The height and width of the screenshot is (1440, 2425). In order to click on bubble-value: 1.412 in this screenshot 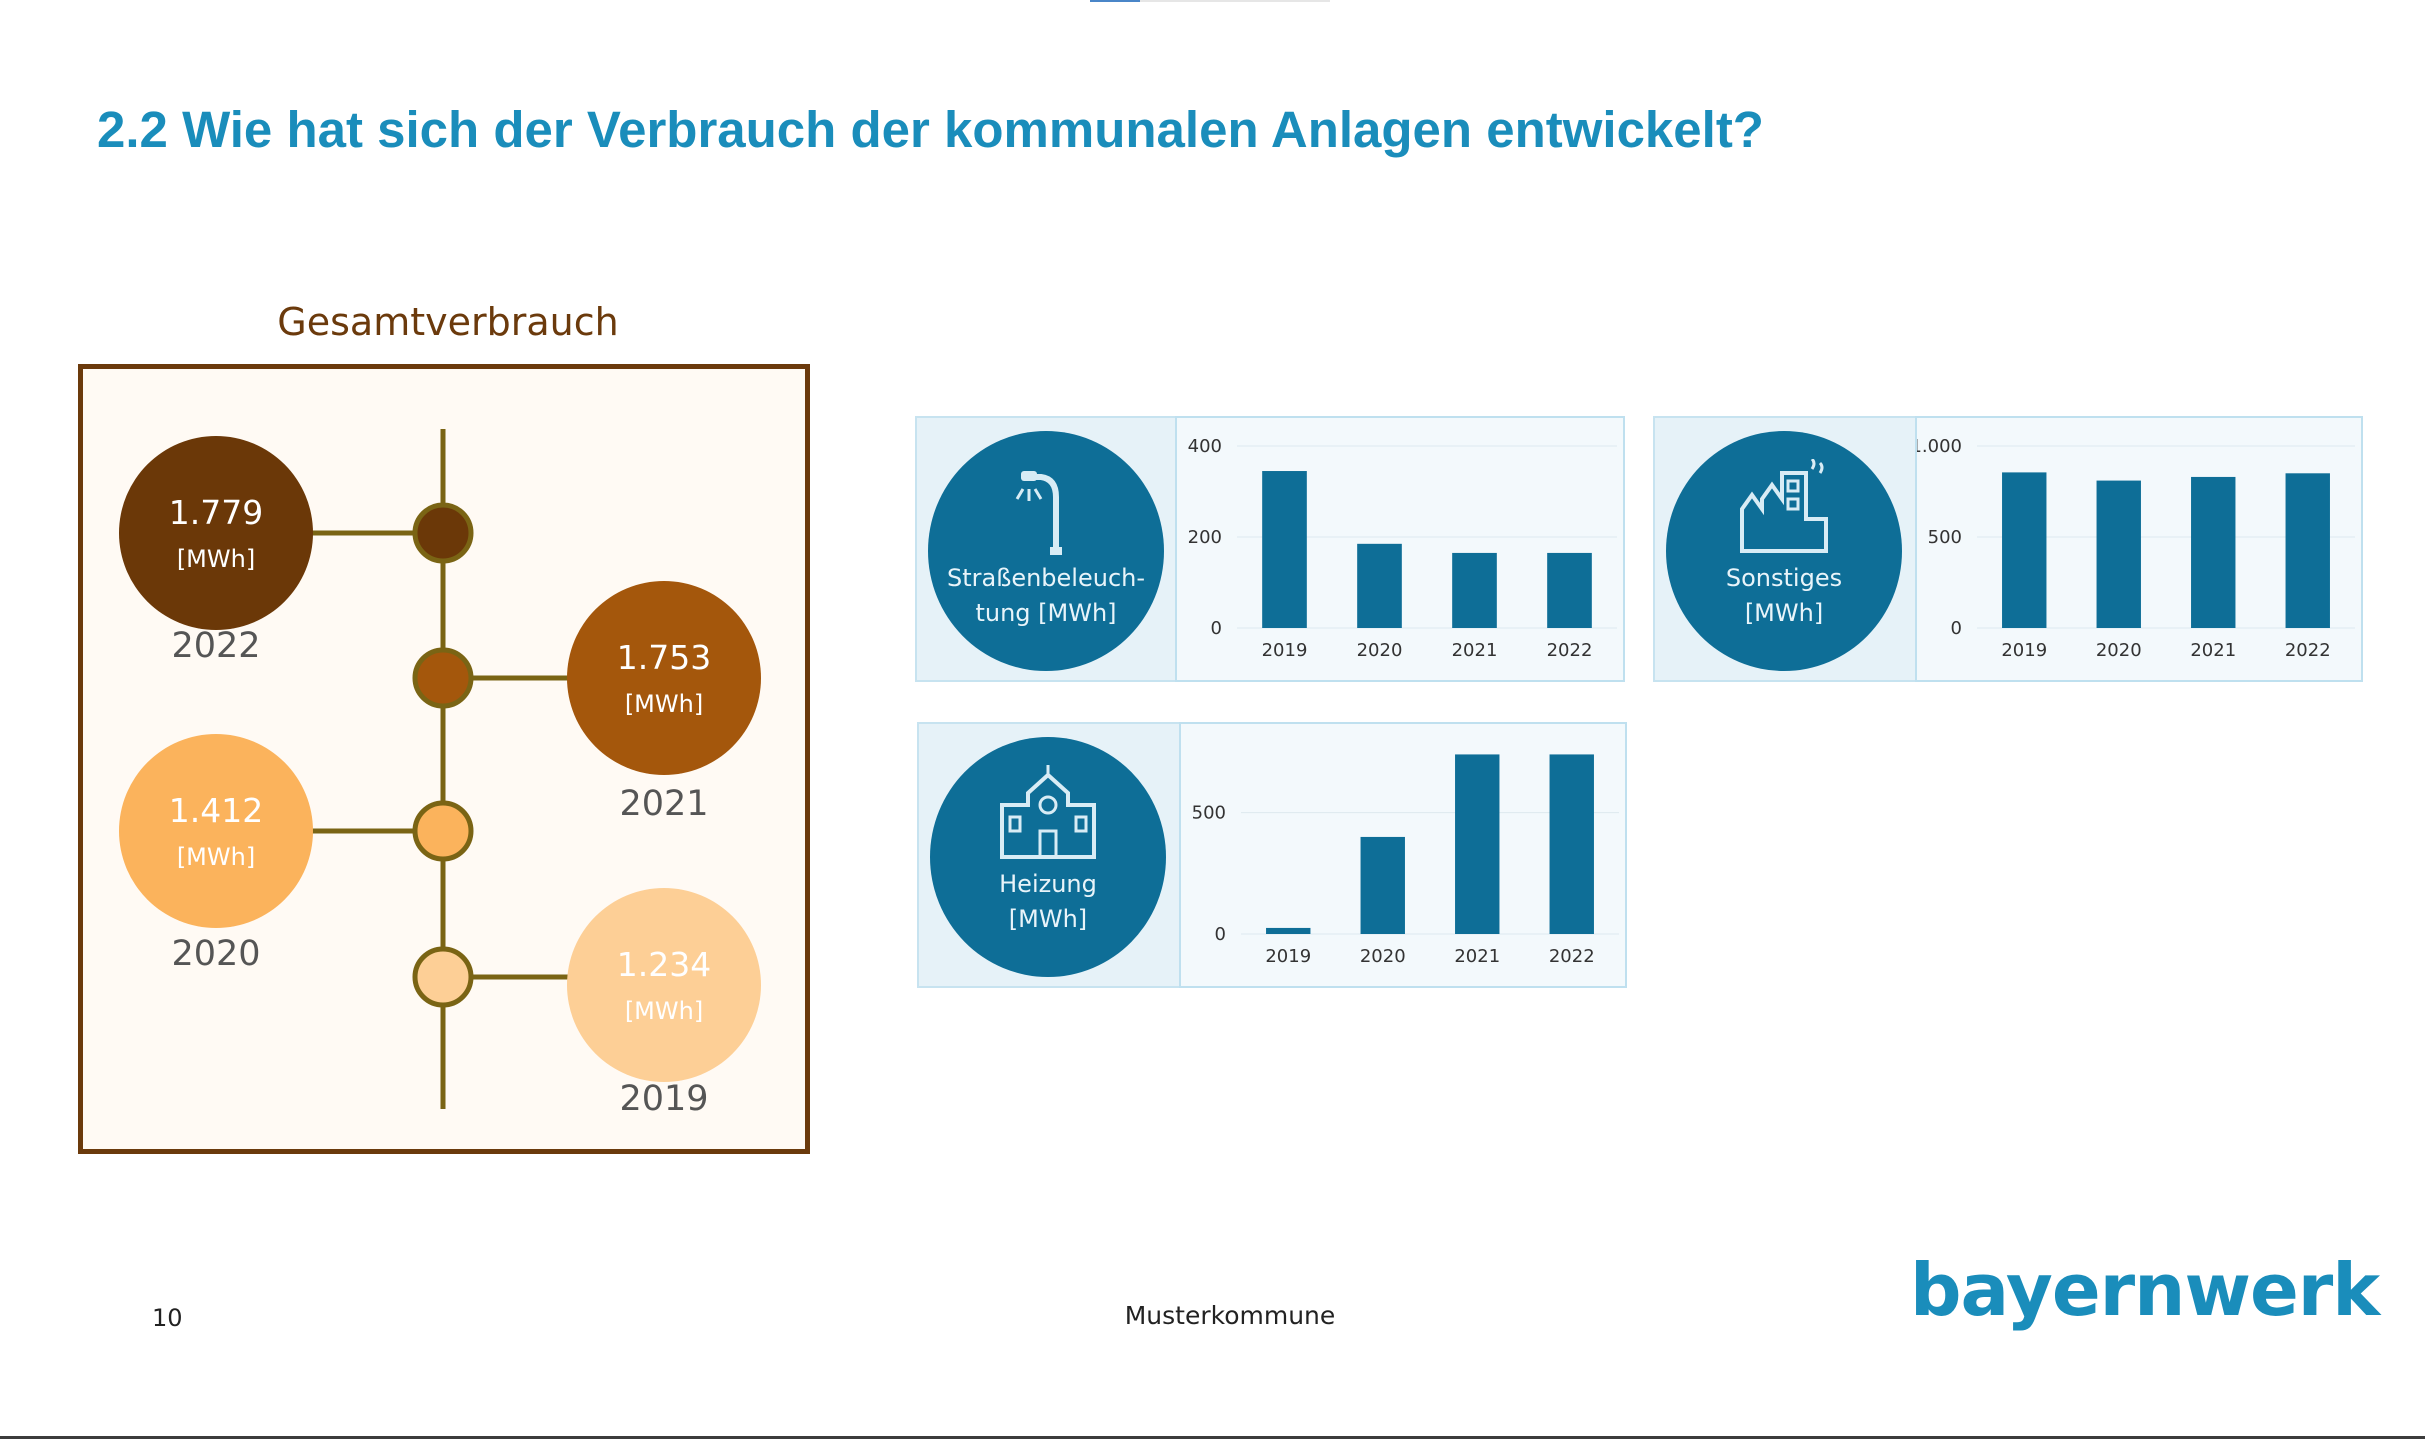, I will do `click(216, 811)`.